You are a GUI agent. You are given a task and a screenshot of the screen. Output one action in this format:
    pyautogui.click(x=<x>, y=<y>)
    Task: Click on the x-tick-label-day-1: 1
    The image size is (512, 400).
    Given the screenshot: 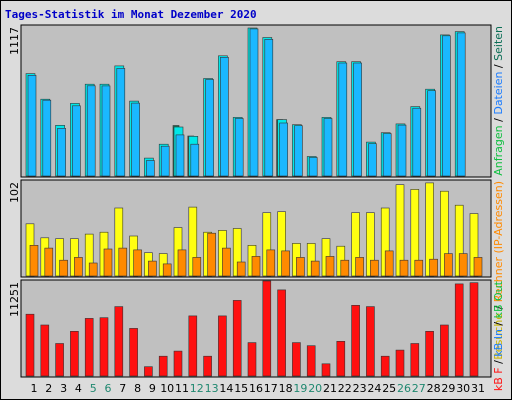 What is the action you would take?
    pyautogui.click(x=34, y=388)
    